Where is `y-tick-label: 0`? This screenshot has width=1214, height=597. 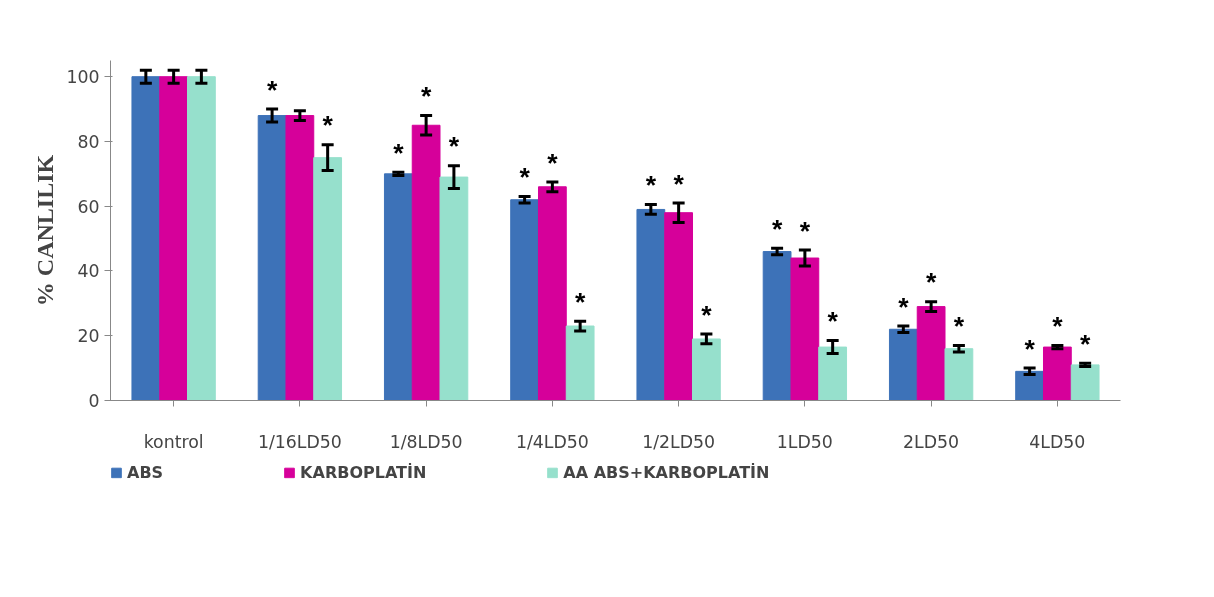
y-tick-label: 0 is located at coordinates (94, 401).